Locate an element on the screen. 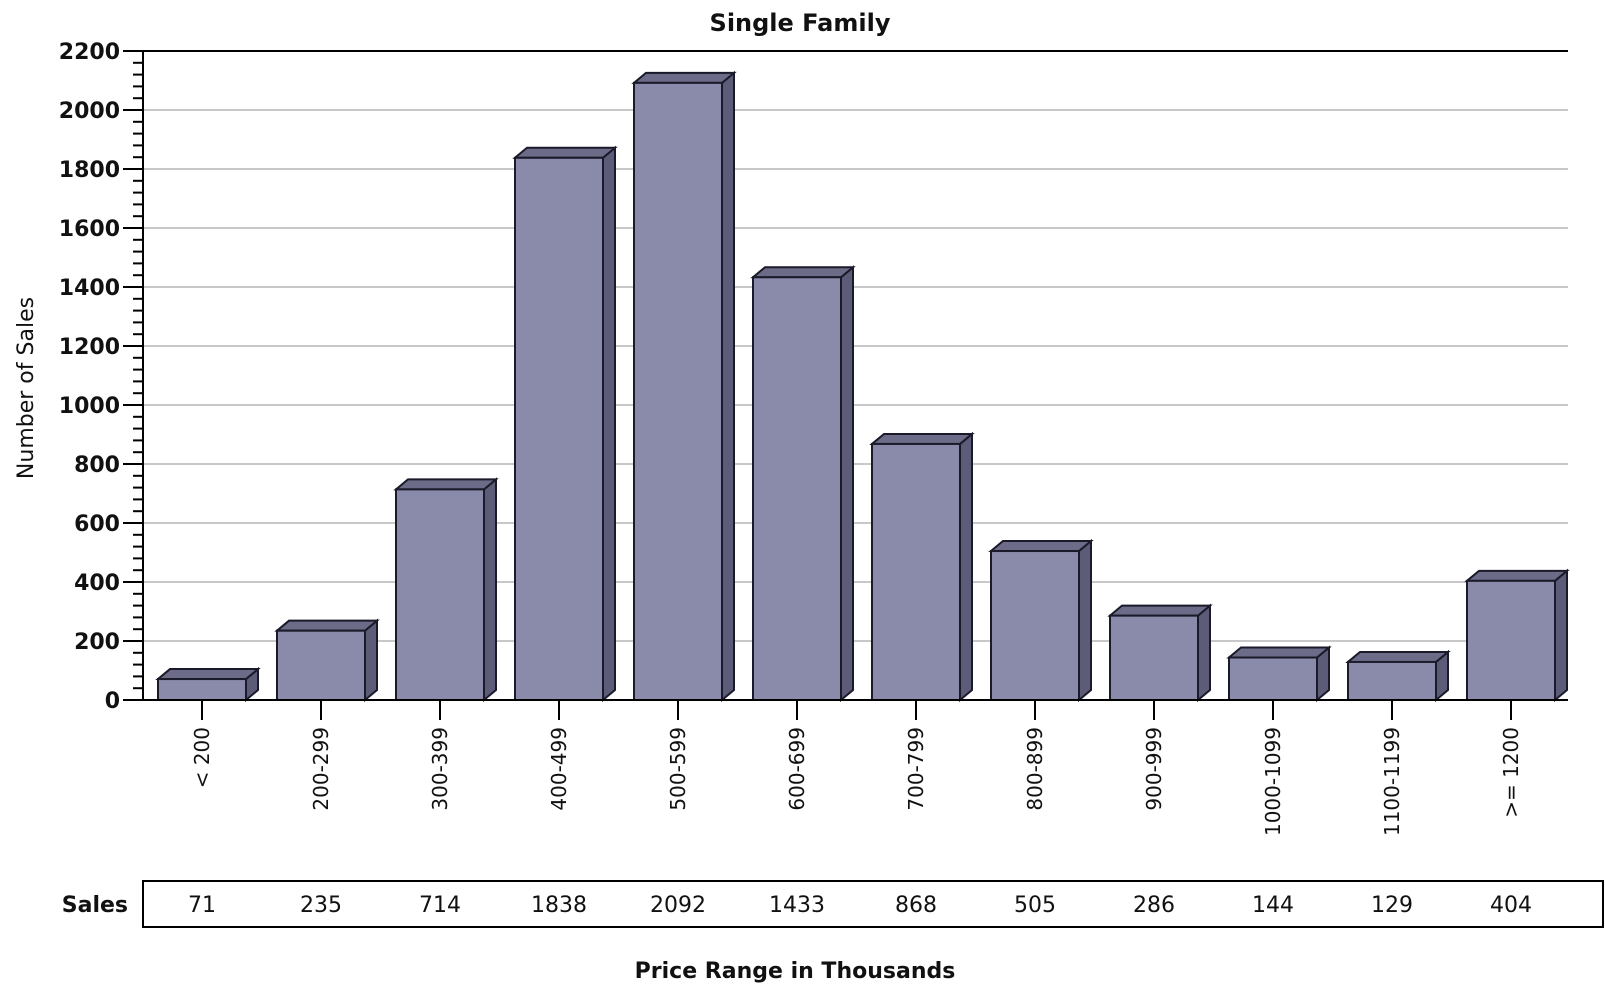 This screenshot has height=989, width=1605. y-tick-label: 800 is located at coordinates (97, 465).